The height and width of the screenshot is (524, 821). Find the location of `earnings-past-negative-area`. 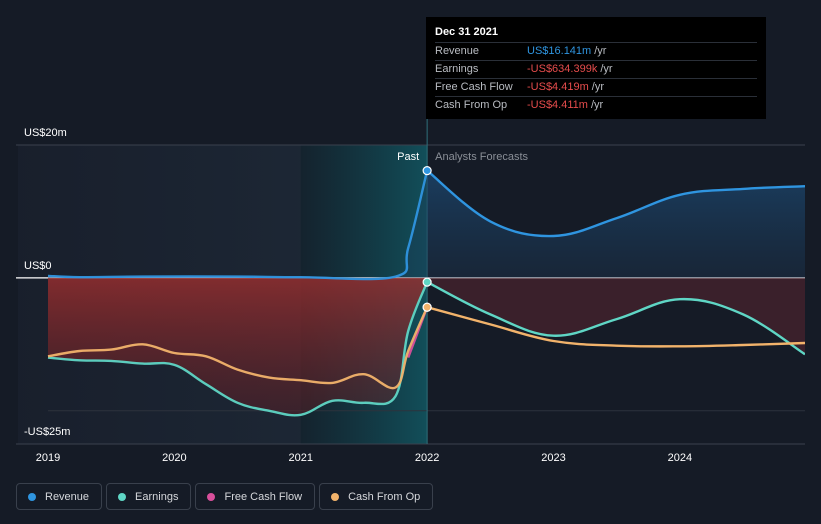

earnings-past-negative-area is located at coordinates (238, 346).